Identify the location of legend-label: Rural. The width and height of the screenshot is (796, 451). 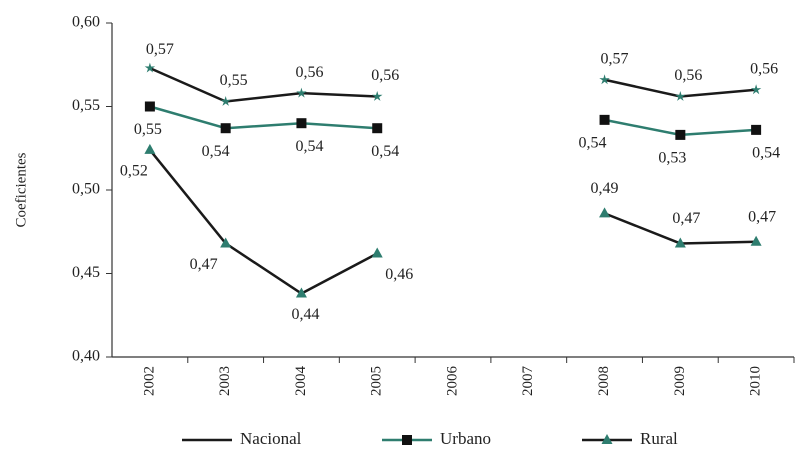
(659, 438).